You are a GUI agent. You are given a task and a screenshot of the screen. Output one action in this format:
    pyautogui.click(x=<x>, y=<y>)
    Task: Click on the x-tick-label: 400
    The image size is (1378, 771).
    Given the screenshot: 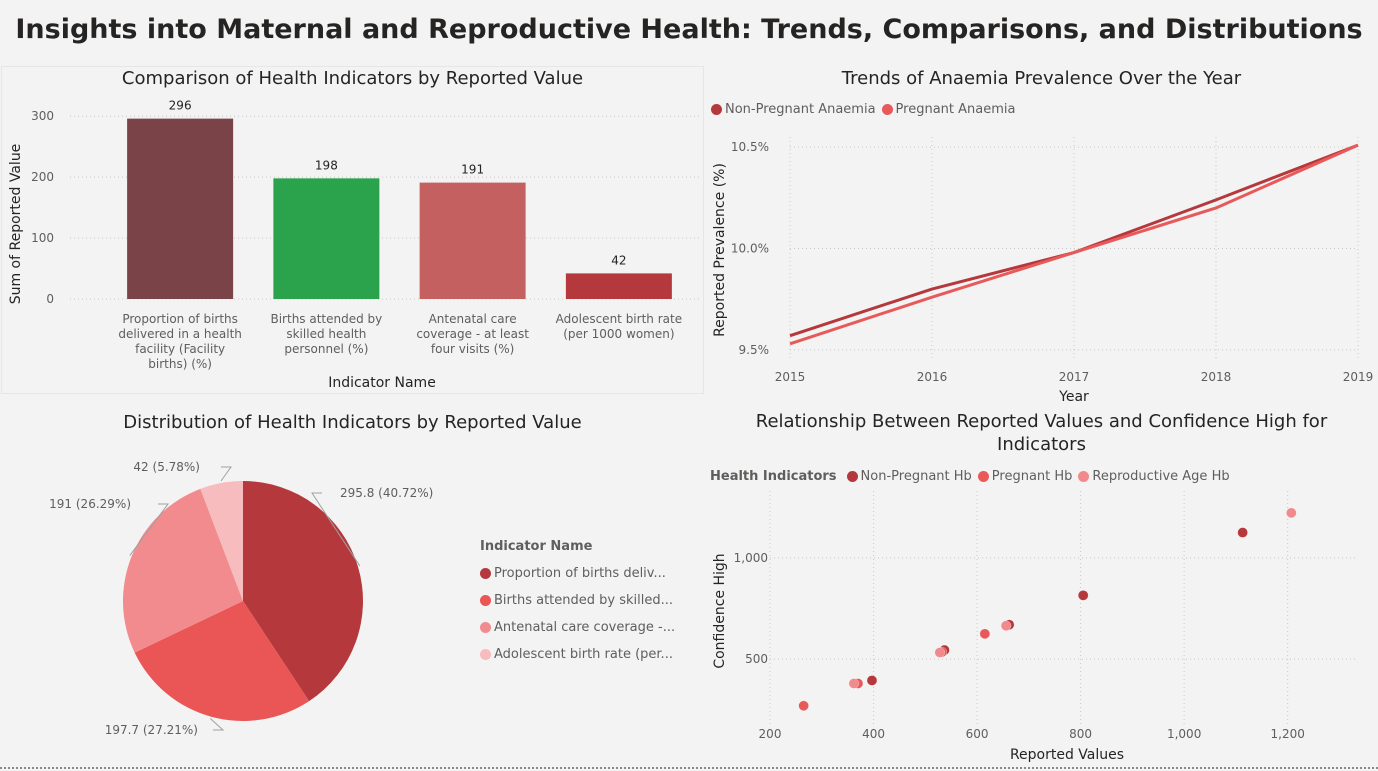 What is the action you would take?
    pyautogui.click(x=873, y=734)
    